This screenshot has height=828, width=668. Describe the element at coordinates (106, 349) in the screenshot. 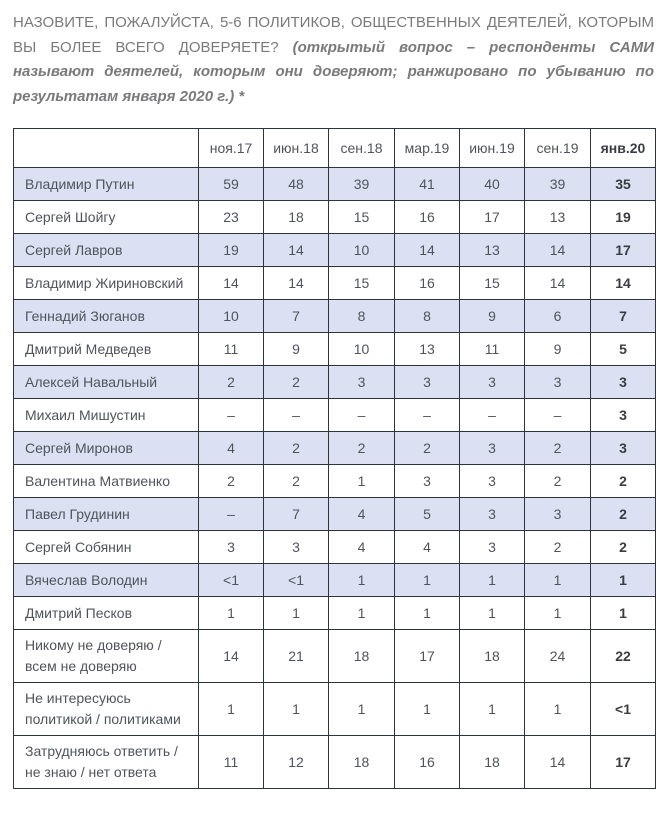

I see `row-label: Дмитрий Медведев` at that location.